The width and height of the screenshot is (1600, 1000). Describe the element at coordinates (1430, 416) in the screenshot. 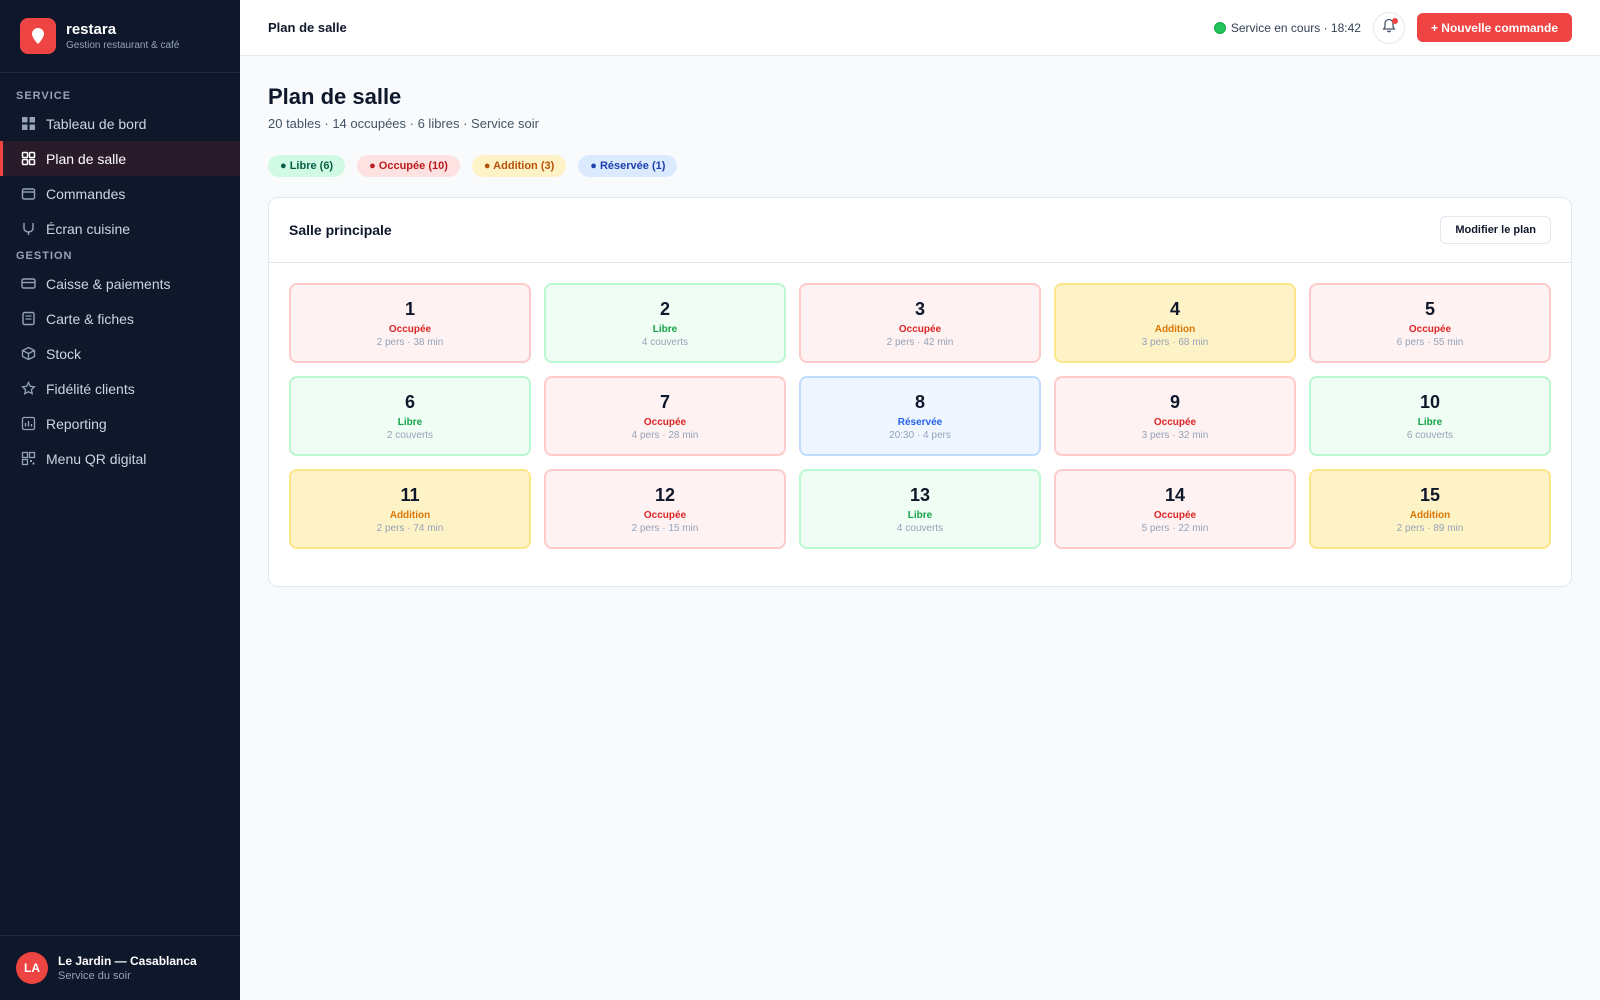

I see `table-card-10: 10 Libre 6 couverts` at that location.